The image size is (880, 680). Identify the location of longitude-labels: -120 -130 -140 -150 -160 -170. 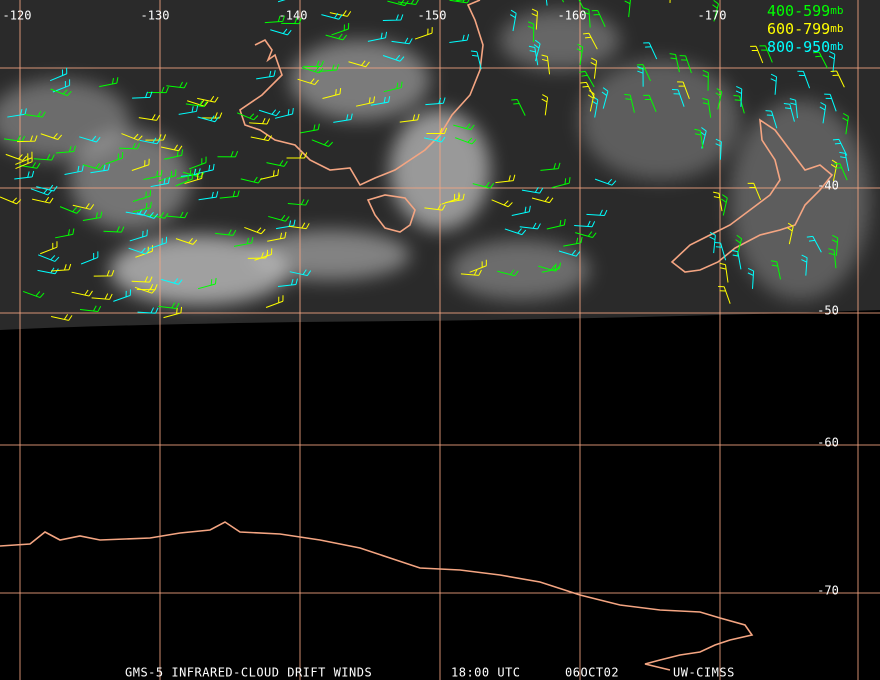
(365, 16).